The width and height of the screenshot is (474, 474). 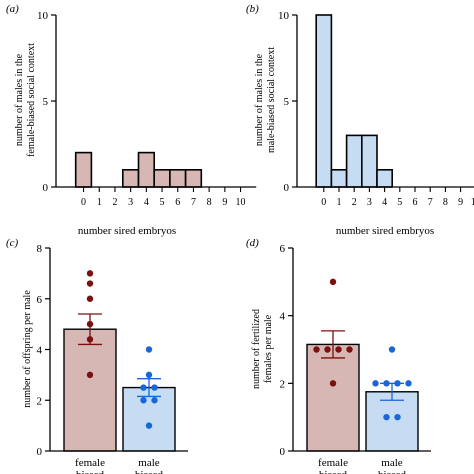 I want to click on panel-b-label: (b), so click(x=252, y=9).